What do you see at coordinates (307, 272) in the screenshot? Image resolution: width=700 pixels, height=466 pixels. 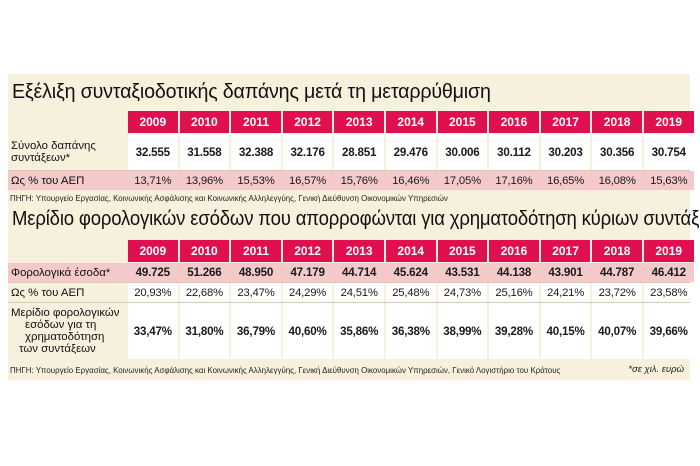 I see `table-cell: 47.179` at bounding box center [307, 272].